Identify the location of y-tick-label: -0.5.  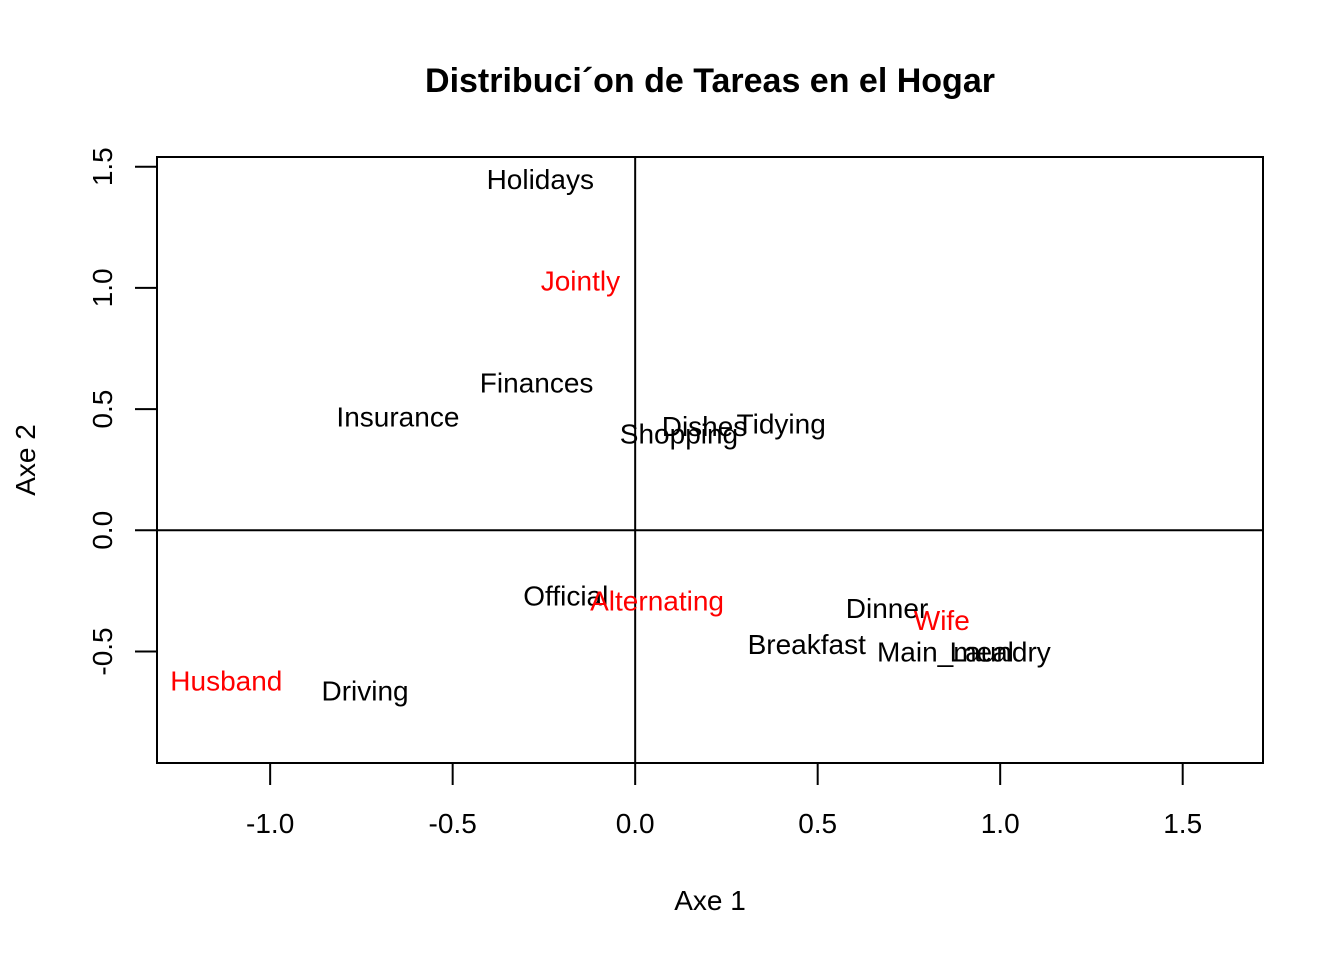
(102, 651).